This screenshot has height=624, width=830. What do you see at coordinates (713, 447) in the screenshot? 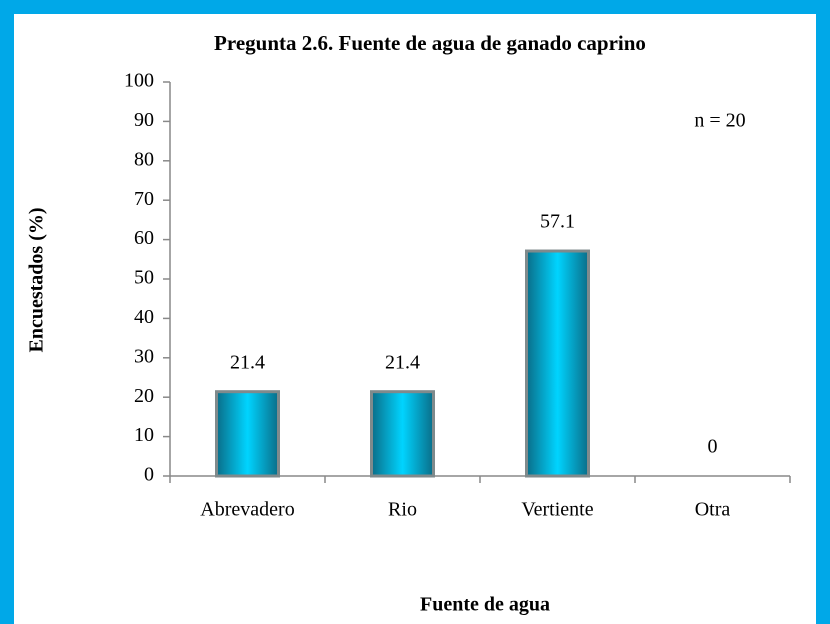
I see `value-label: 0` at bounding box center [713, 447].